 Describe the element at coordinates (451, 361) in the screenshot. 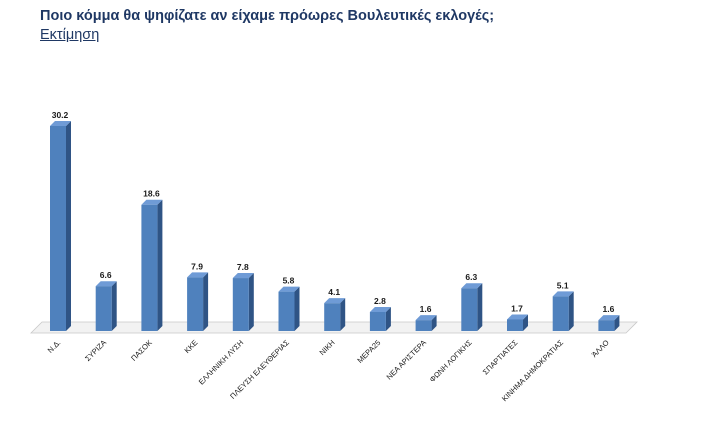

I see `category-label: ΦΩΝΗ ΛΟΓΙΚΗΣ` at that location.